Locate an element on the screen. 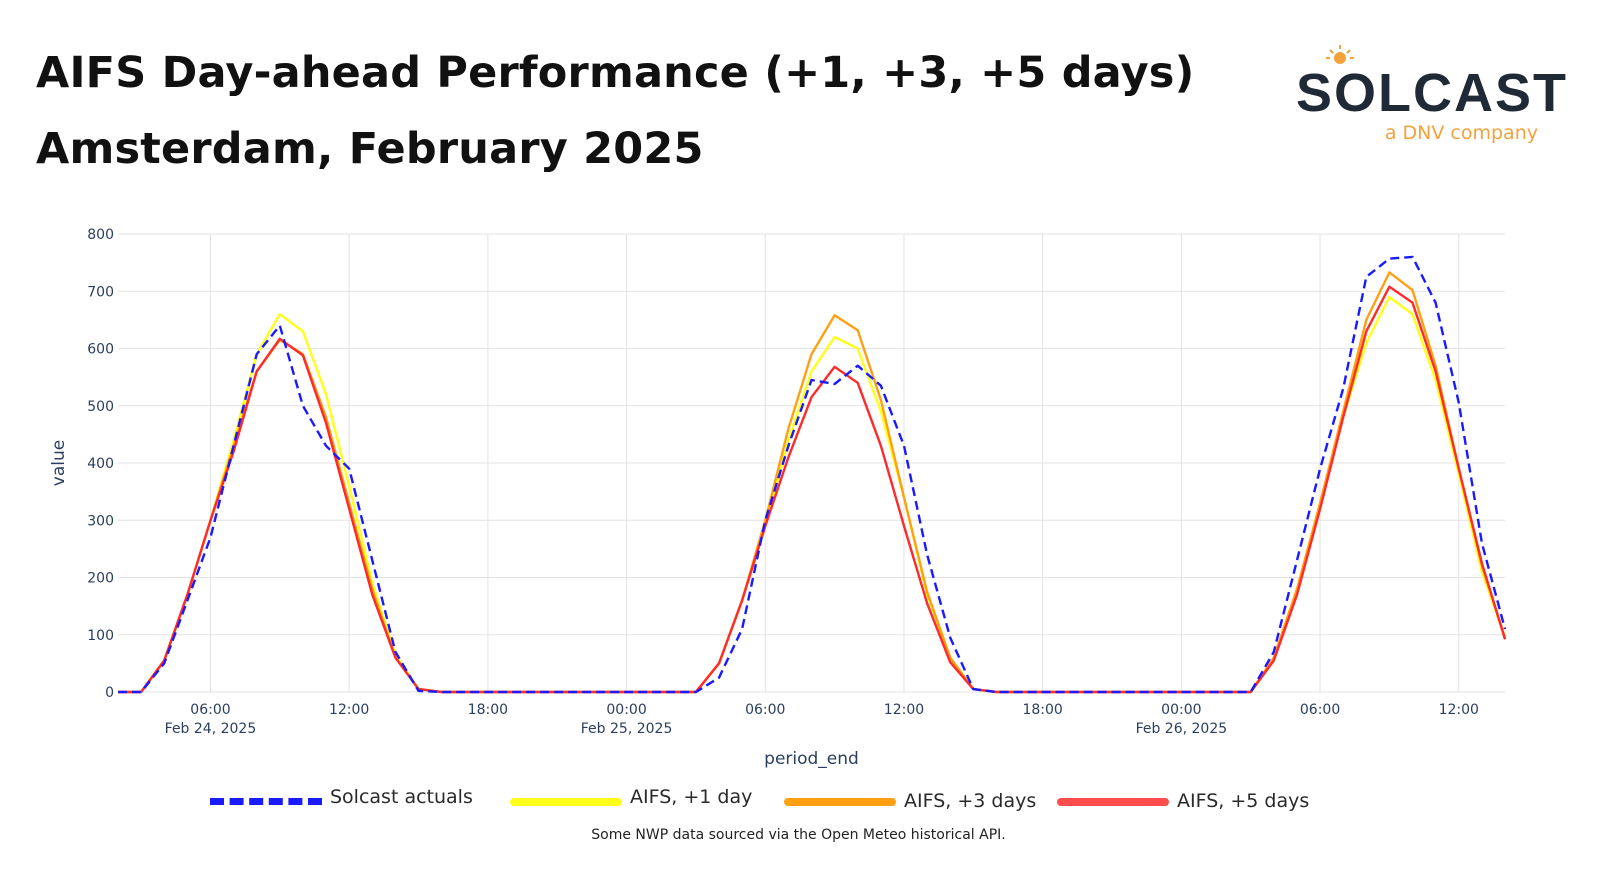 The height and width of the screenshot is (875, 1597). y-axis-ticks: 0 100 200 300 400 500 600 700 800 is located at coordinates (100, 464).